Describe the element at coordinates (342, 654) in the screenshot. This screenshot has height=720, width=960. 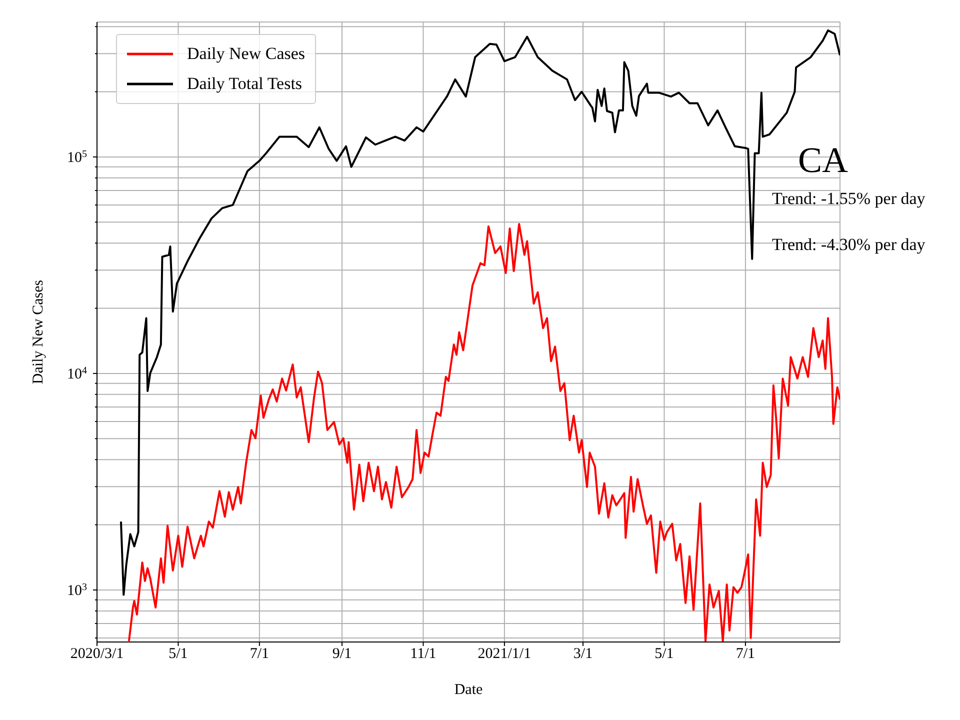
I see `x-tick-label: 9/1` at that location.